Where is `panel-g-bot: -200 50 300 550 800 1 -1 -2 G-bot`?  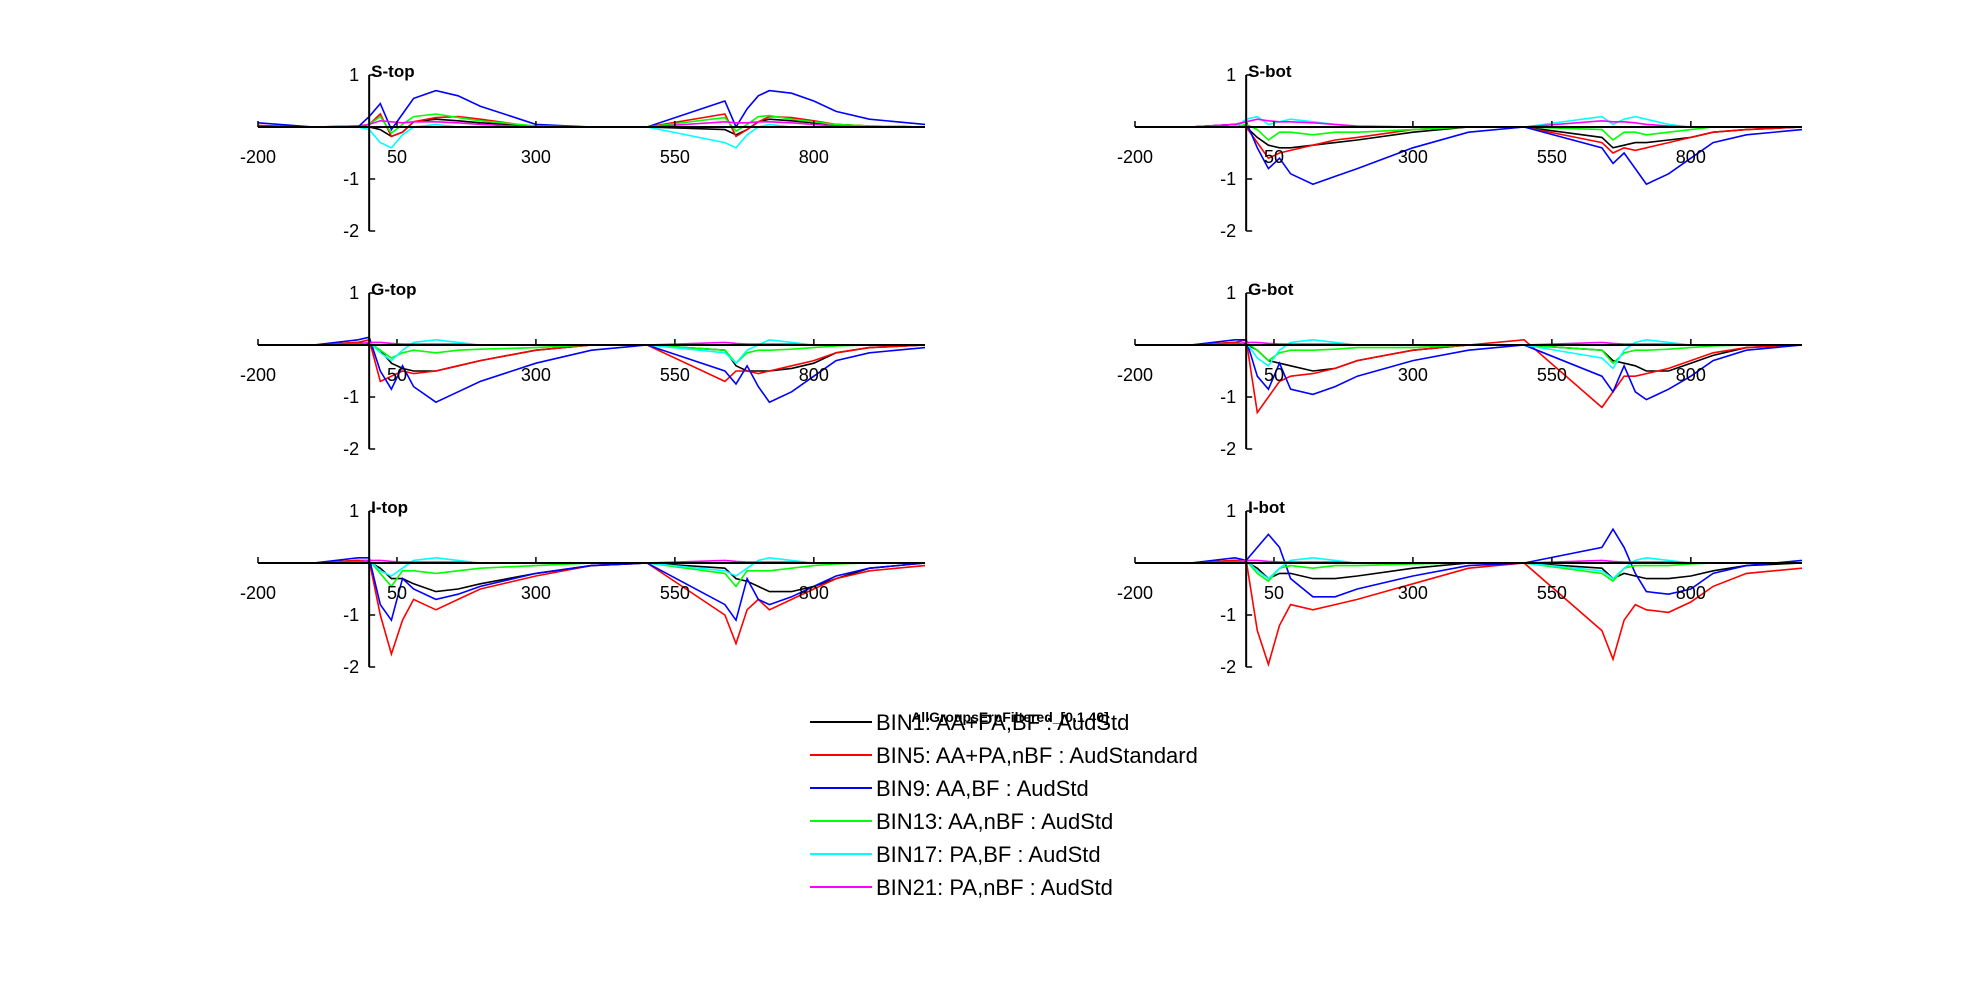
panel-g-bot: -200 50 300 550 800 1 -1 -2 G-bot is located at coordinates (1460, 369).